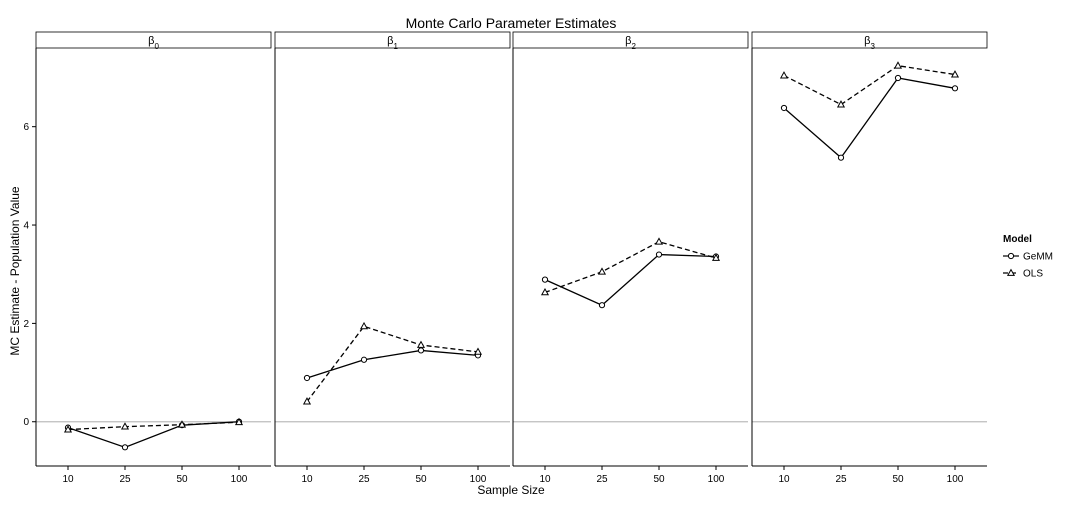 Image resolution: width=1080 pixels, height=509 pixels. I want to click on y-tick-label-1: 2, so click(26, 324).